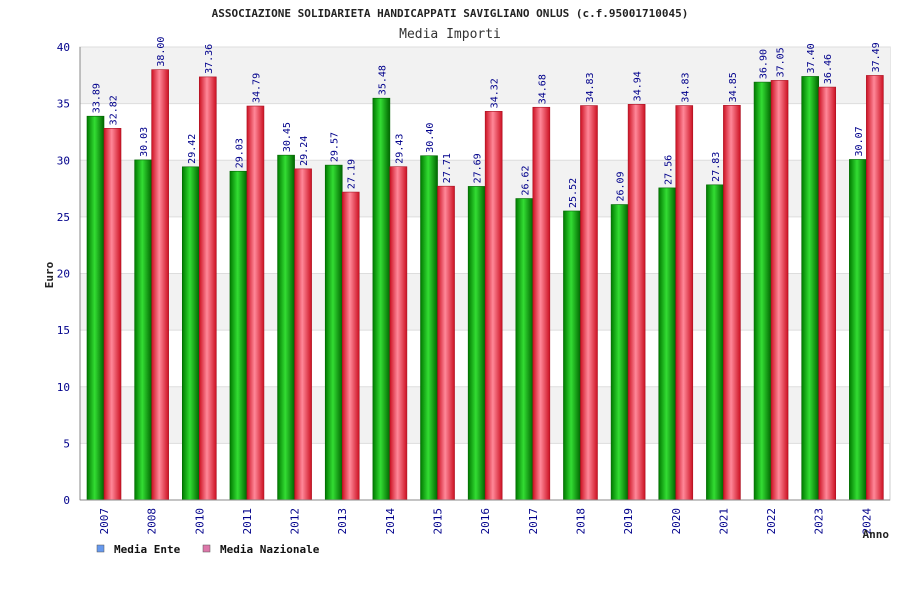  I want to click on bar-media-nazionale-2022, so click(779, 290).